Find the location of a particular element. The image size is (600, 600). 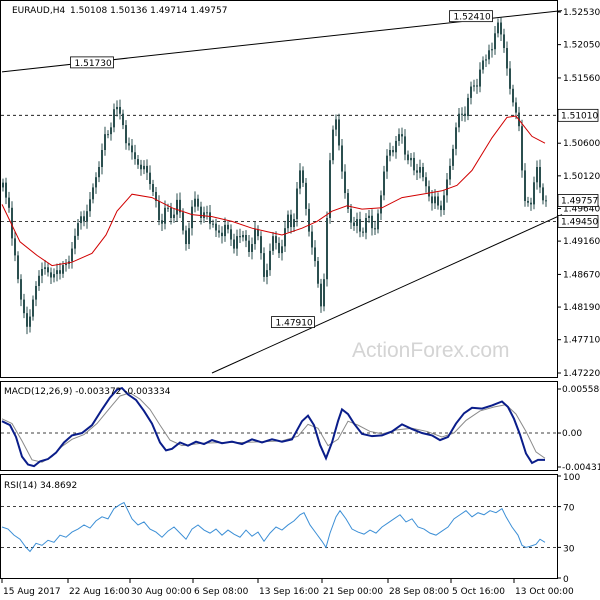

price-label: 1.49757 is located at coordinates (579, 202).